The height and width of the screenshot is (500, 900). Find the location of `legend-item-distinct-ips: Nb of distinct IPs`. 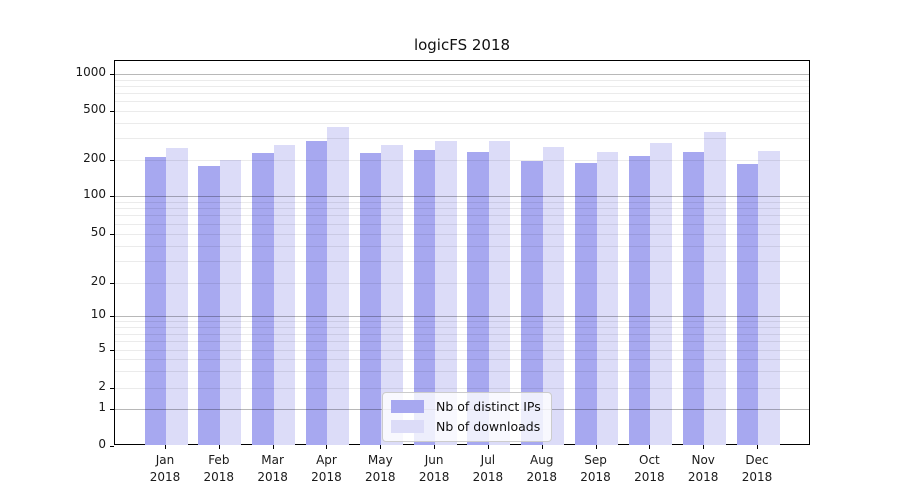

legend-item-distinct-ips: Nb of distinct IPs is located at coordinates (466, 406).